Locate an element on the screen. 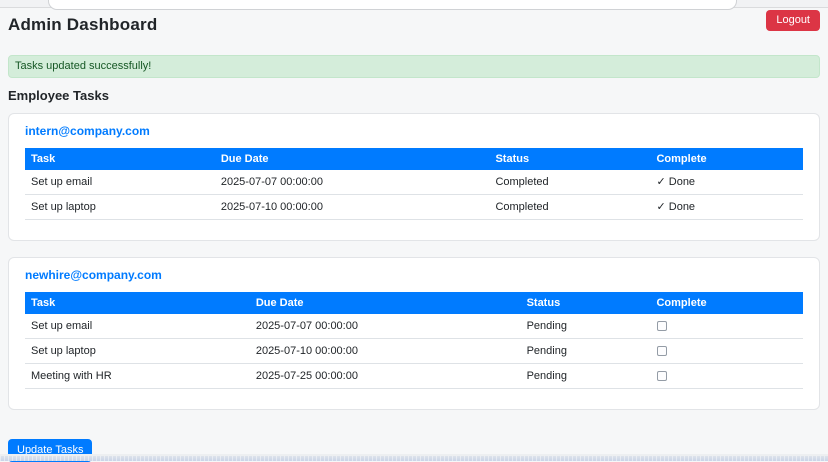  task-row: Set up email 2025-07-07 00:00:00 Pending is located at coordinates (414, 326).